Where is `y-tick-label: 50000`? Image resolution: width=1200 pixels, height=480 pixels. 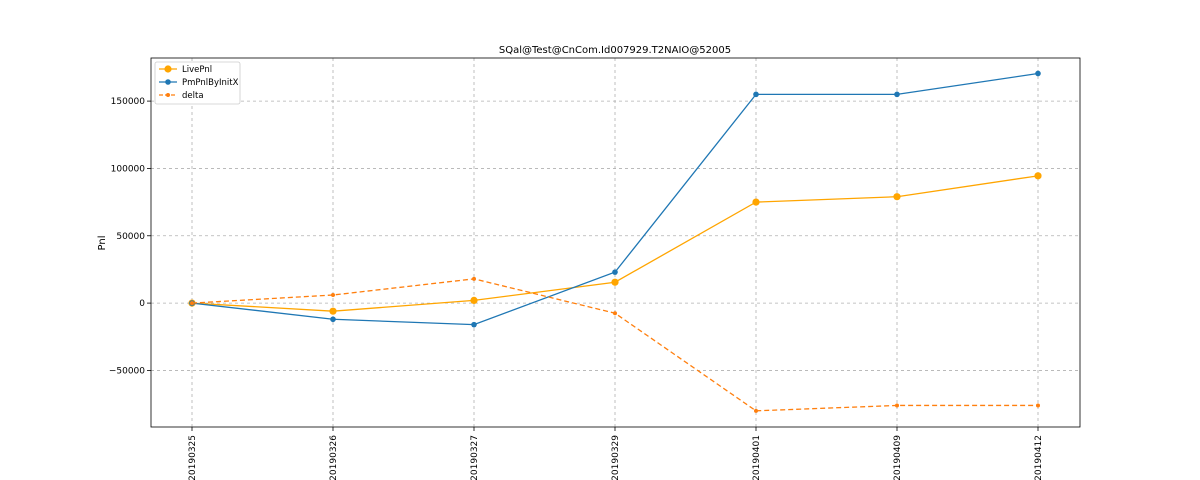
y-tick-label: 50000 is located at coordinates (130, 237).